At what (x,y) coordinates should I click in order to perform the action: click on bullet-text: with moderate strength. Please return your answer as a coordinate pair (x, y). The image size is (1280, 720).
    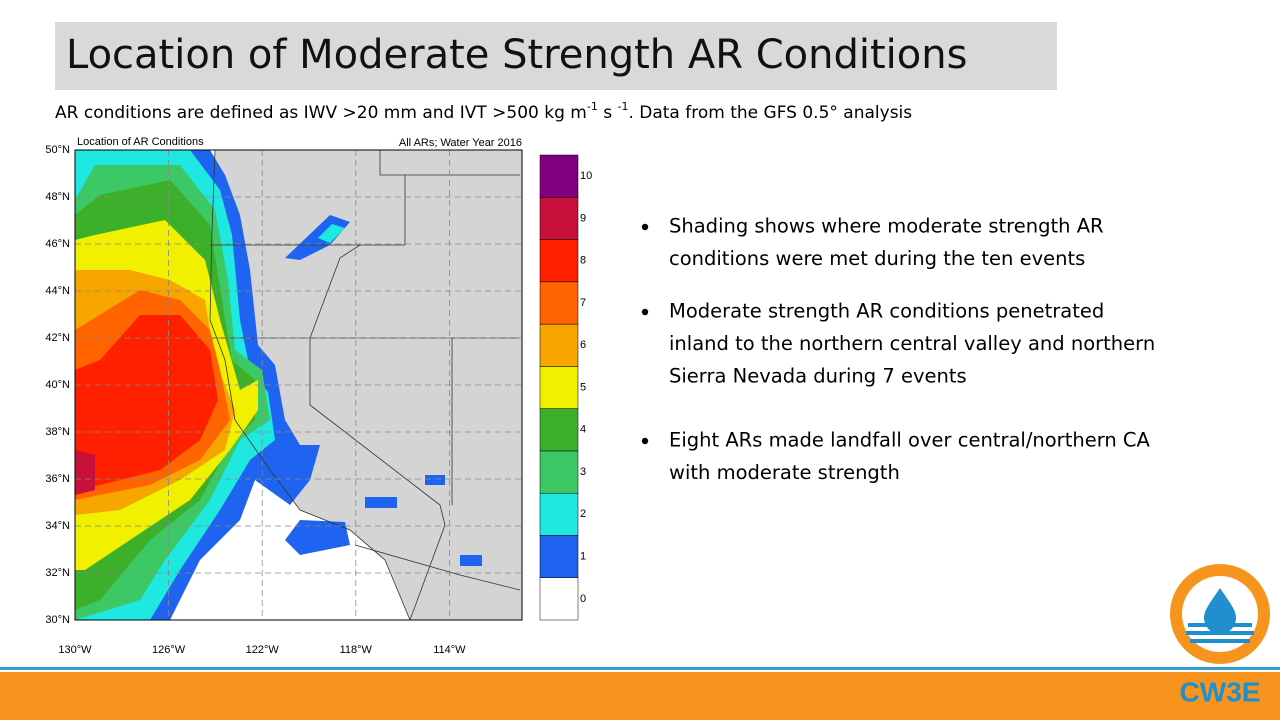
    Looking at the image, I should click on (784, 472).